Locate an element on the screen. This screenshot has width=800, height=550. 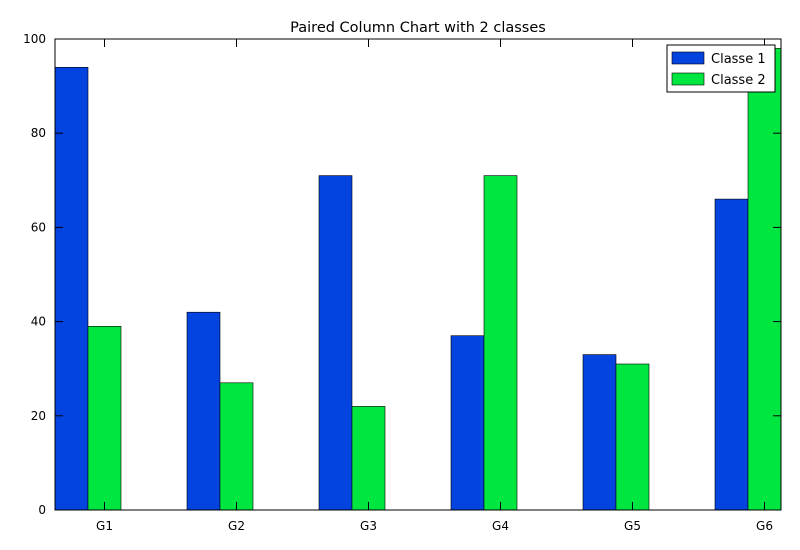
x-tick-label-g1: G1 is located at coordinates (104, 526).